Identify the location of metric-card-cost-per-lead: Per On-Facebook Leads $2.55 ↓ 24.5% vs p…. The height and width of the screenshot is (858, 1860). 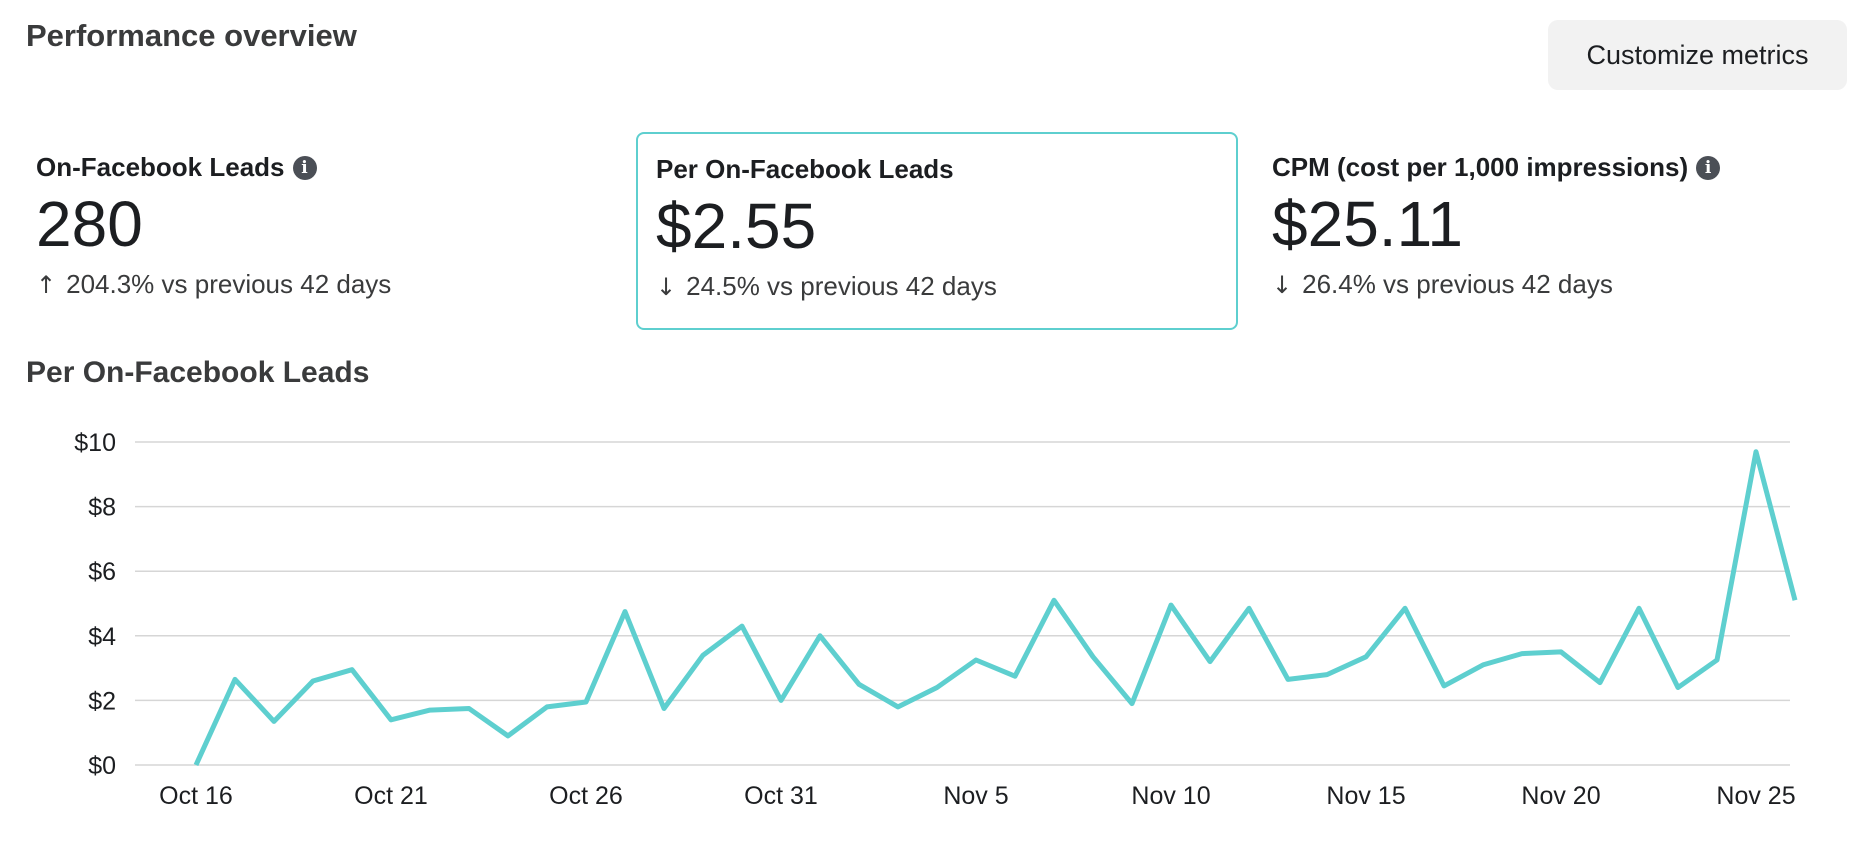
(937, 231).